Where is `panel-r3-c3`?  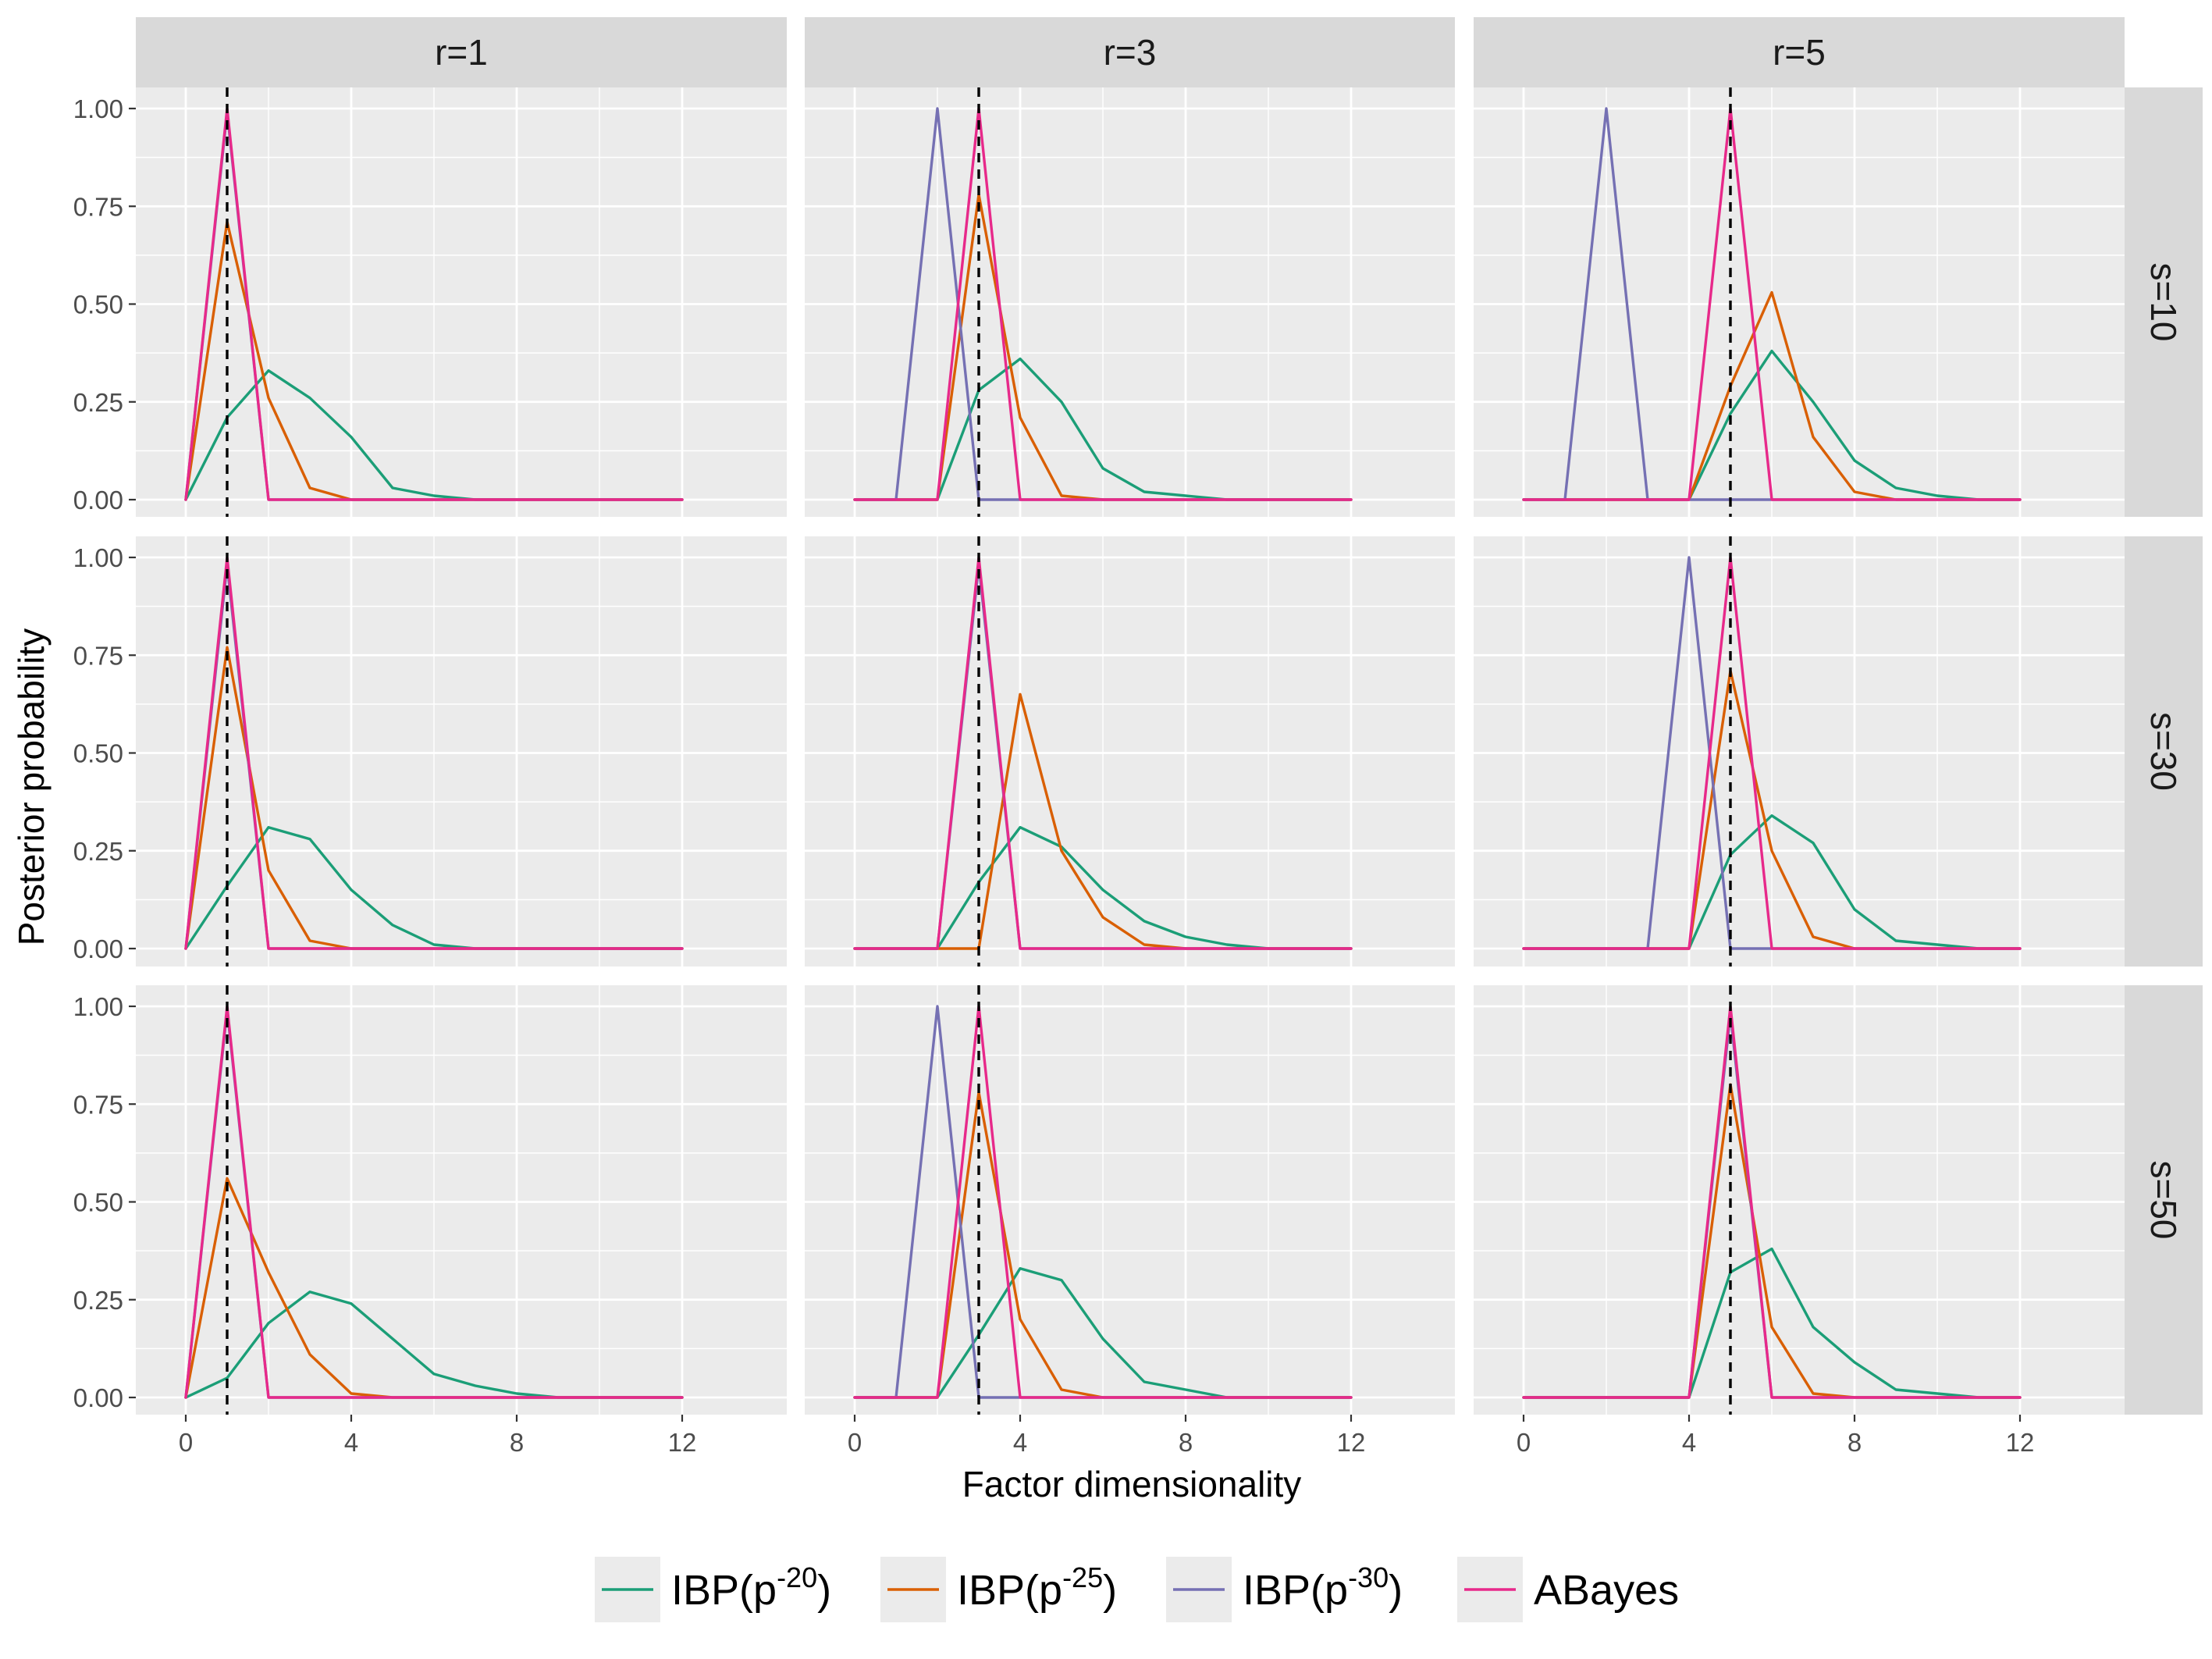 panel-r3-c3 is located at coordinates (1799, 1200).